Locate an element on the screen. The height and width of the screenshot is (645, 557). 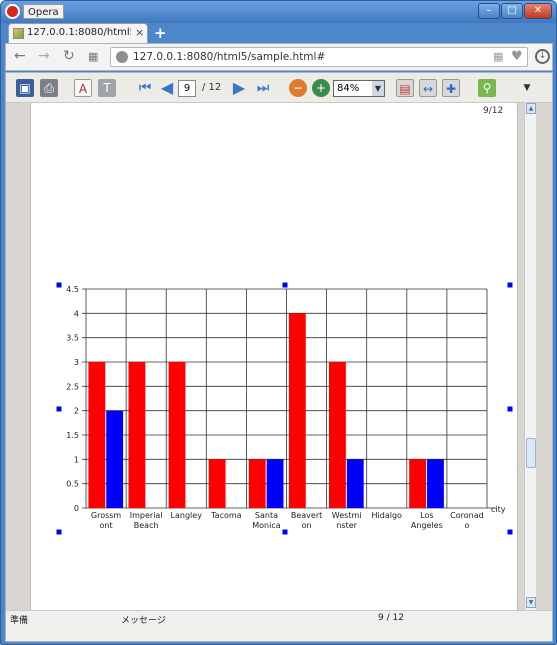
status-page: 9 / 12 is located at coordinates (391, 618).